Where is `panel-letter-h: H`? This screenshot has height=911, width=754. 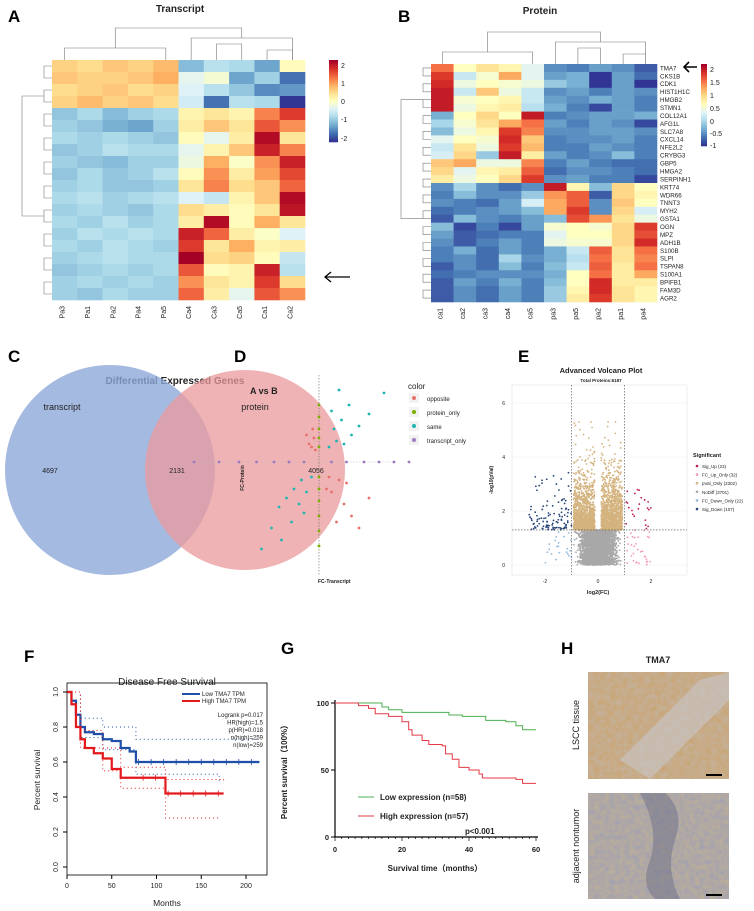
panel-letter-h: H is located at coordinates (567, 648).